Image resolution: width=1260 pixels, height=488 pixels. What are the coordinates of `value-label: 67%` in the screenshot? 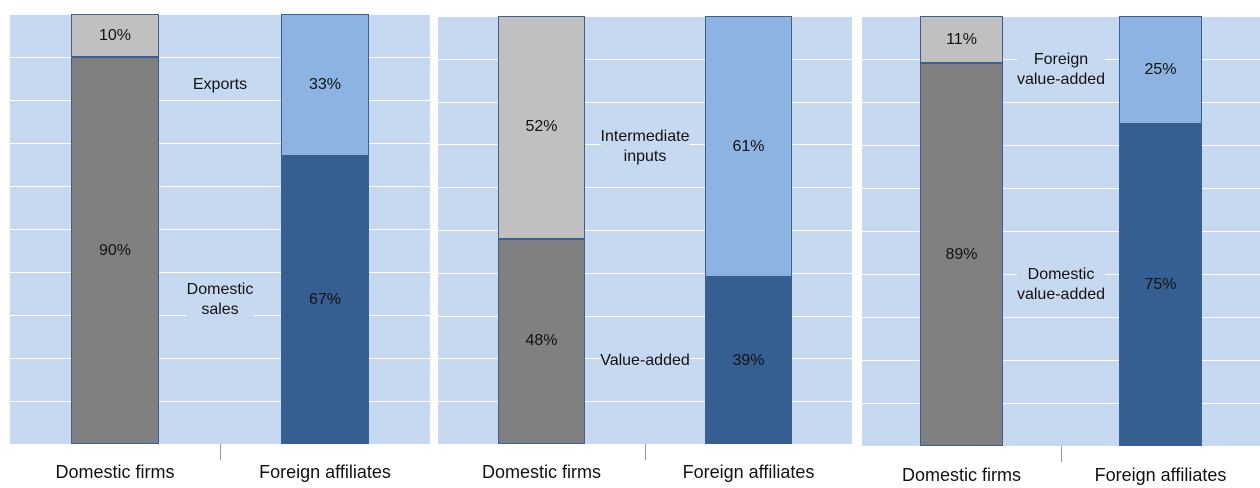 It's located at (325, 299).